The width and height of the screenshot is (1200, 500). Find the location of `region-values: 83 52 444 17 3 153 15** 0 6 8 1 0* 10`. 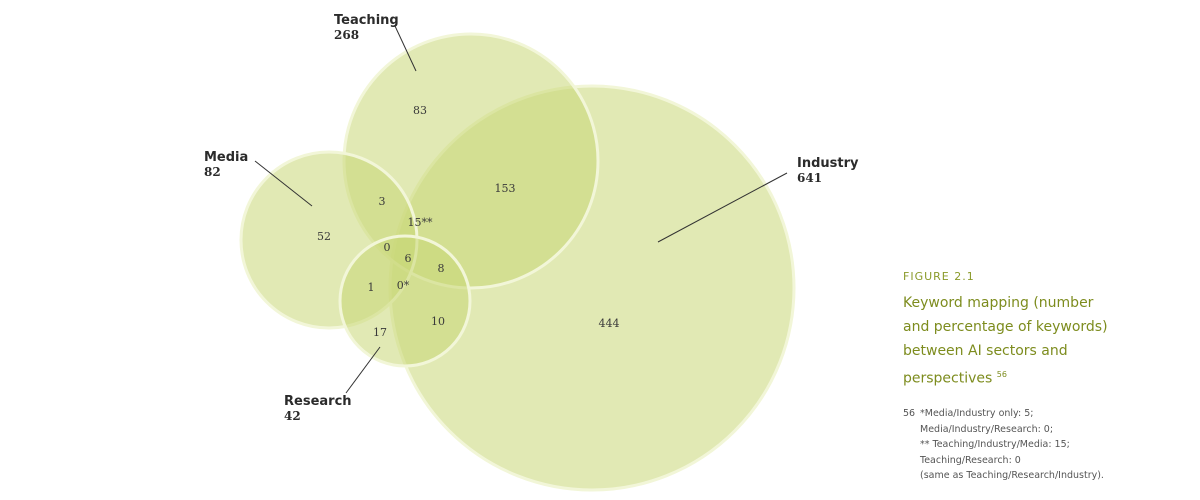

region-values: 83 52 444 17 3 153 15** 0 6 8 1 0* 10 is located at coordinates (468, 221).